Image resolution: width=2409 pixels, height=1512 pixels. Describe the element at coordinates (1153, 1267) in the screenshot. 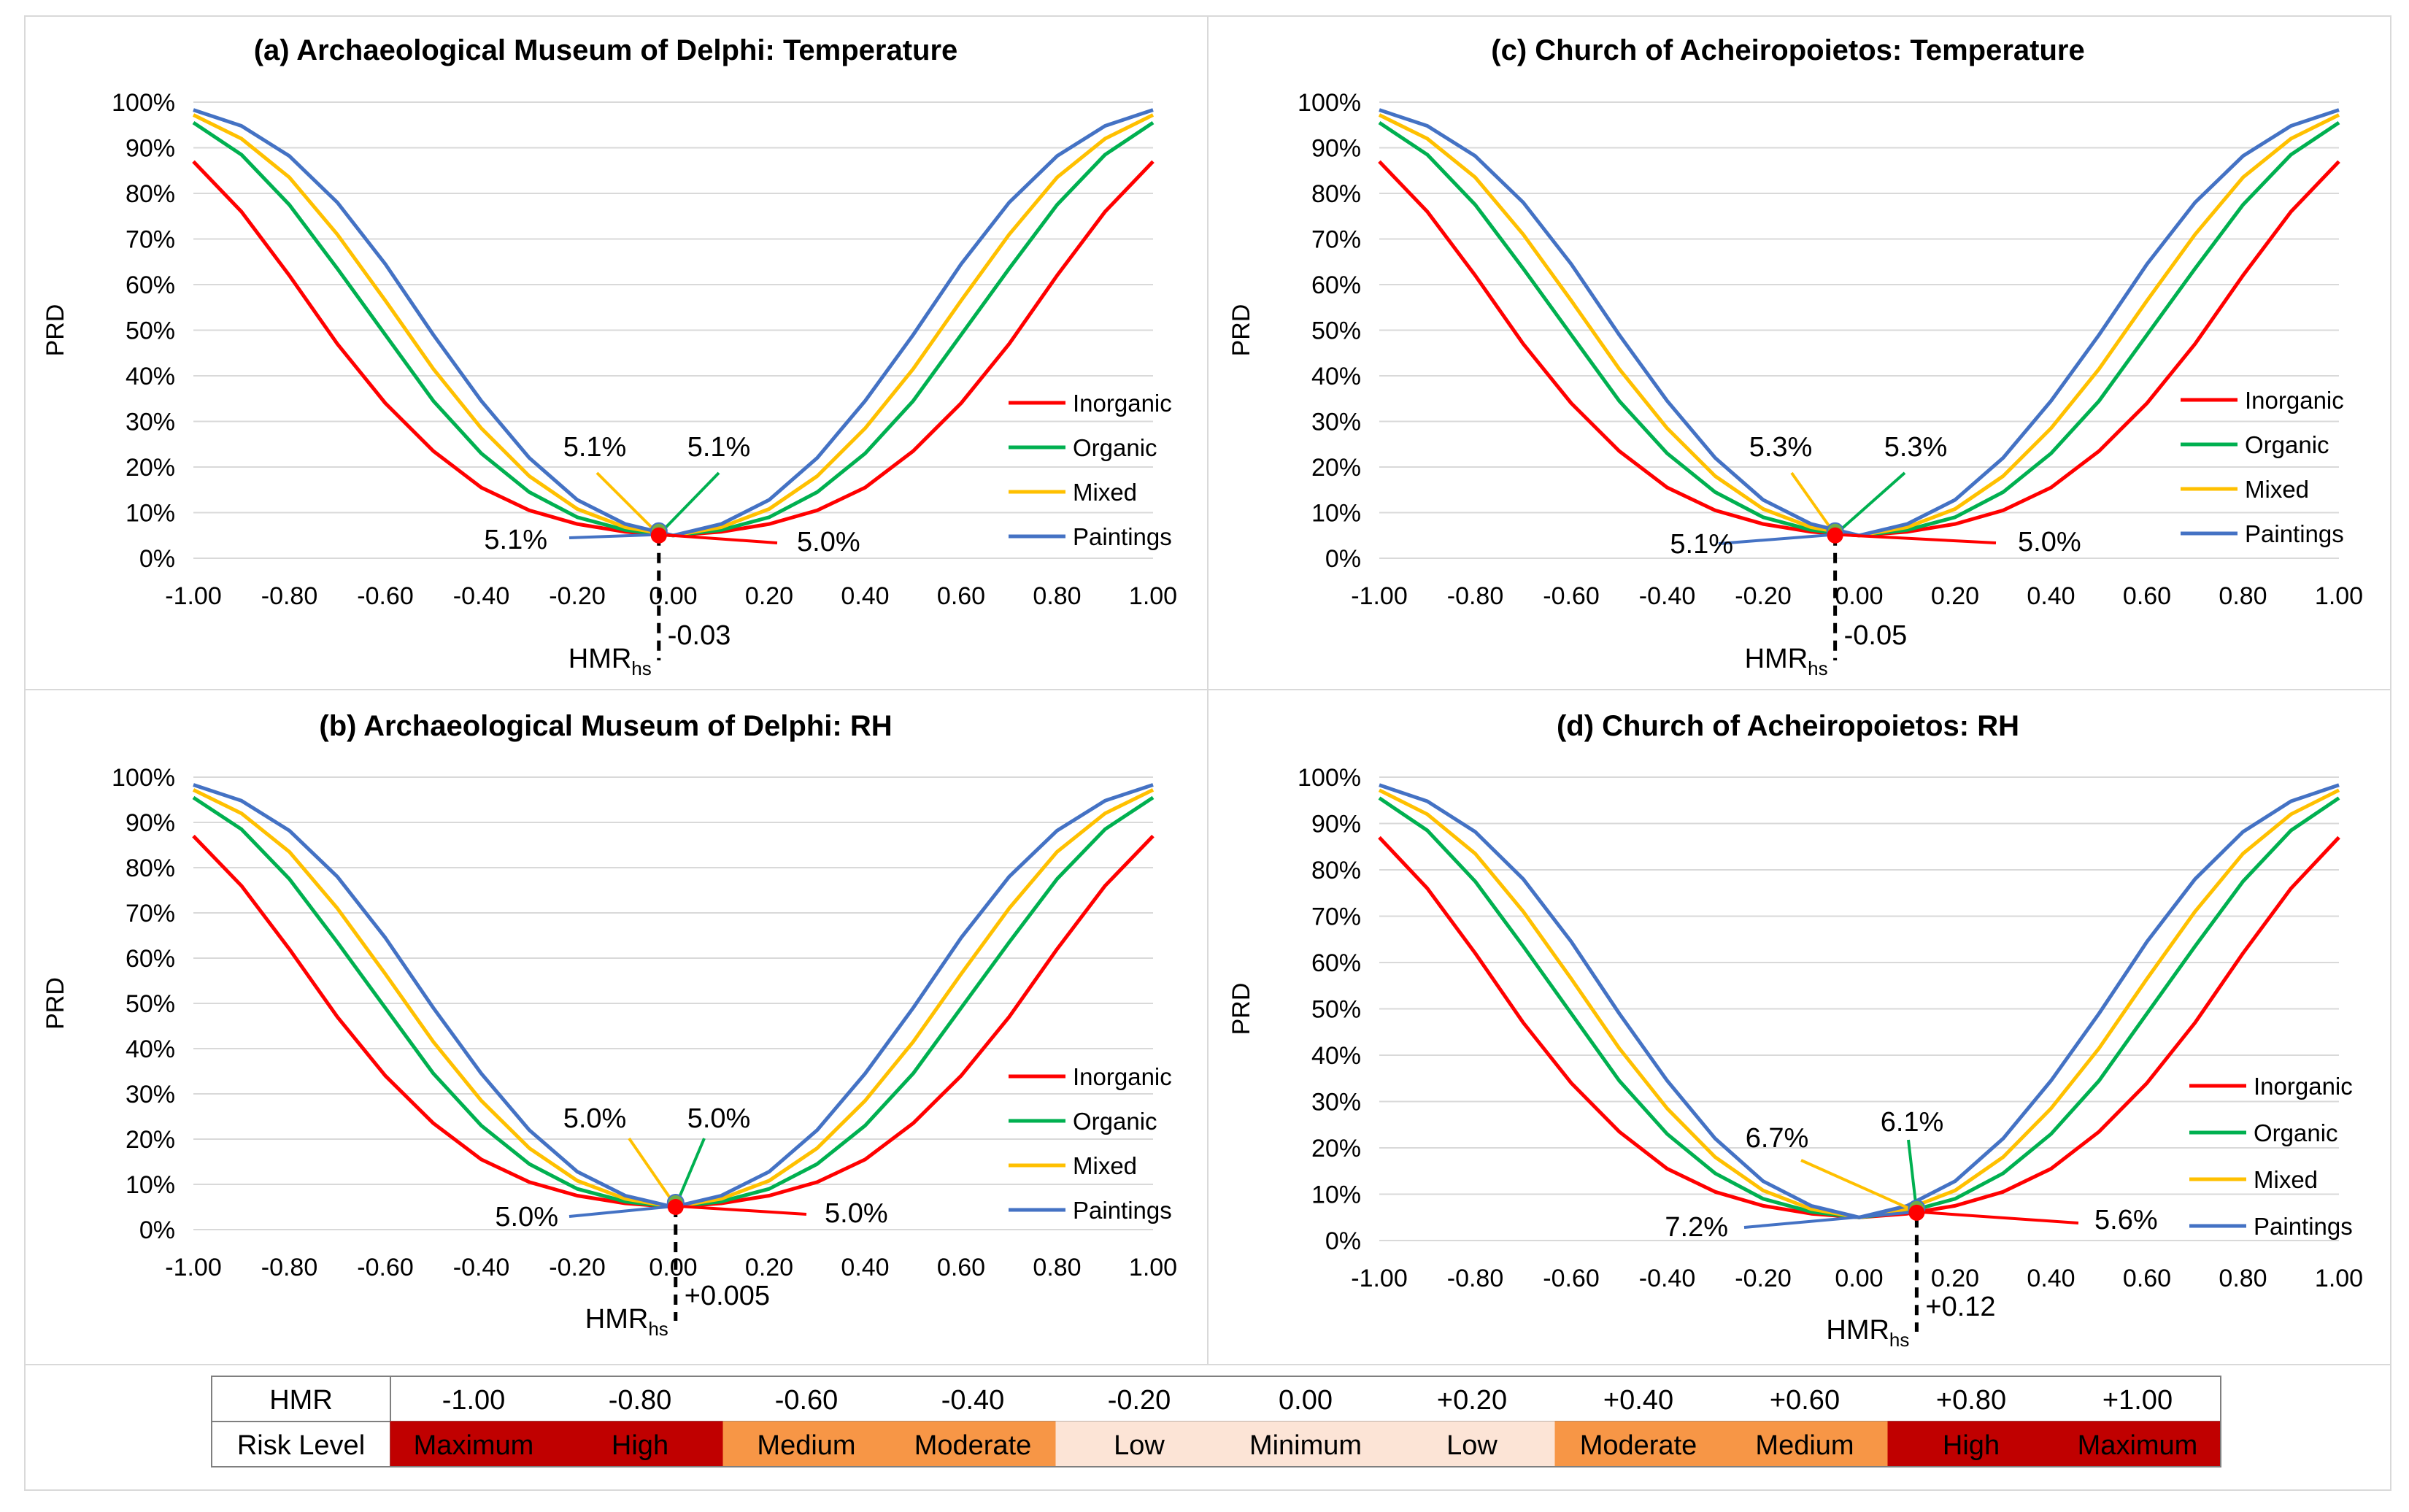

I see `x-tick-label: 1.00` at that location.